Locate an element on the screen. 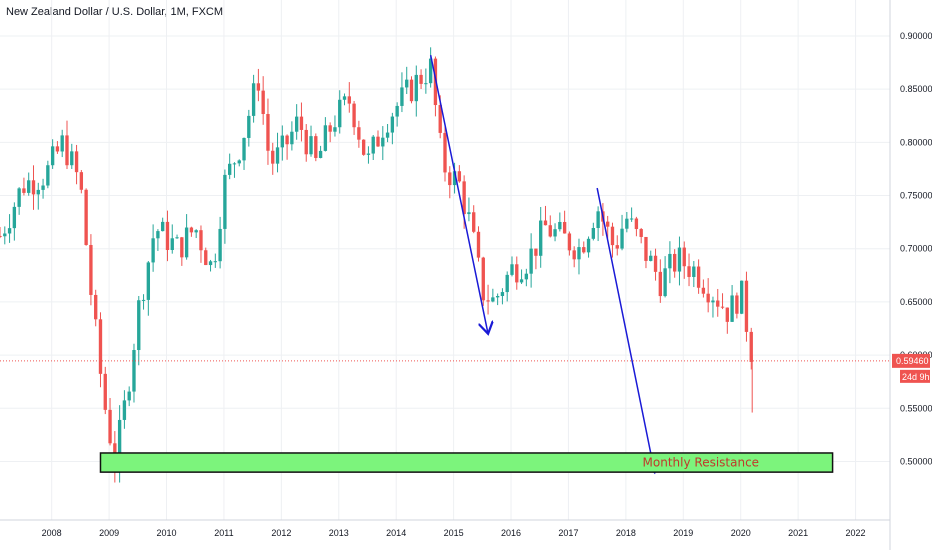  y-tick-label: 0.85000 is located at coordinates (916, 89).